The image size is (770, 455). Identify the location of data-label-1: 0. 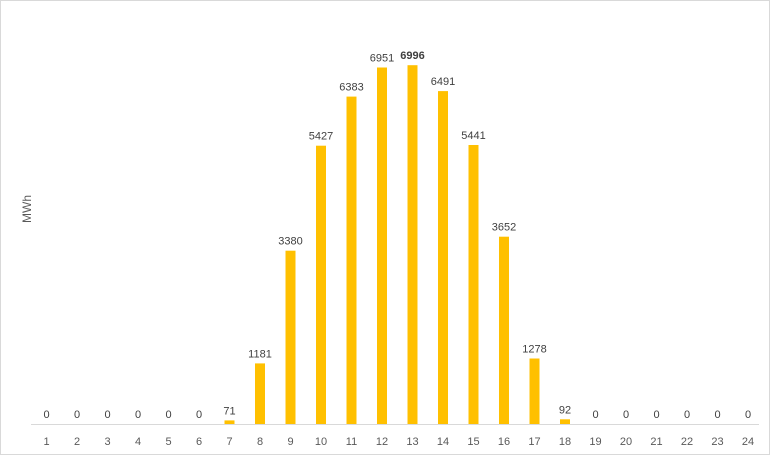
(46, 415).